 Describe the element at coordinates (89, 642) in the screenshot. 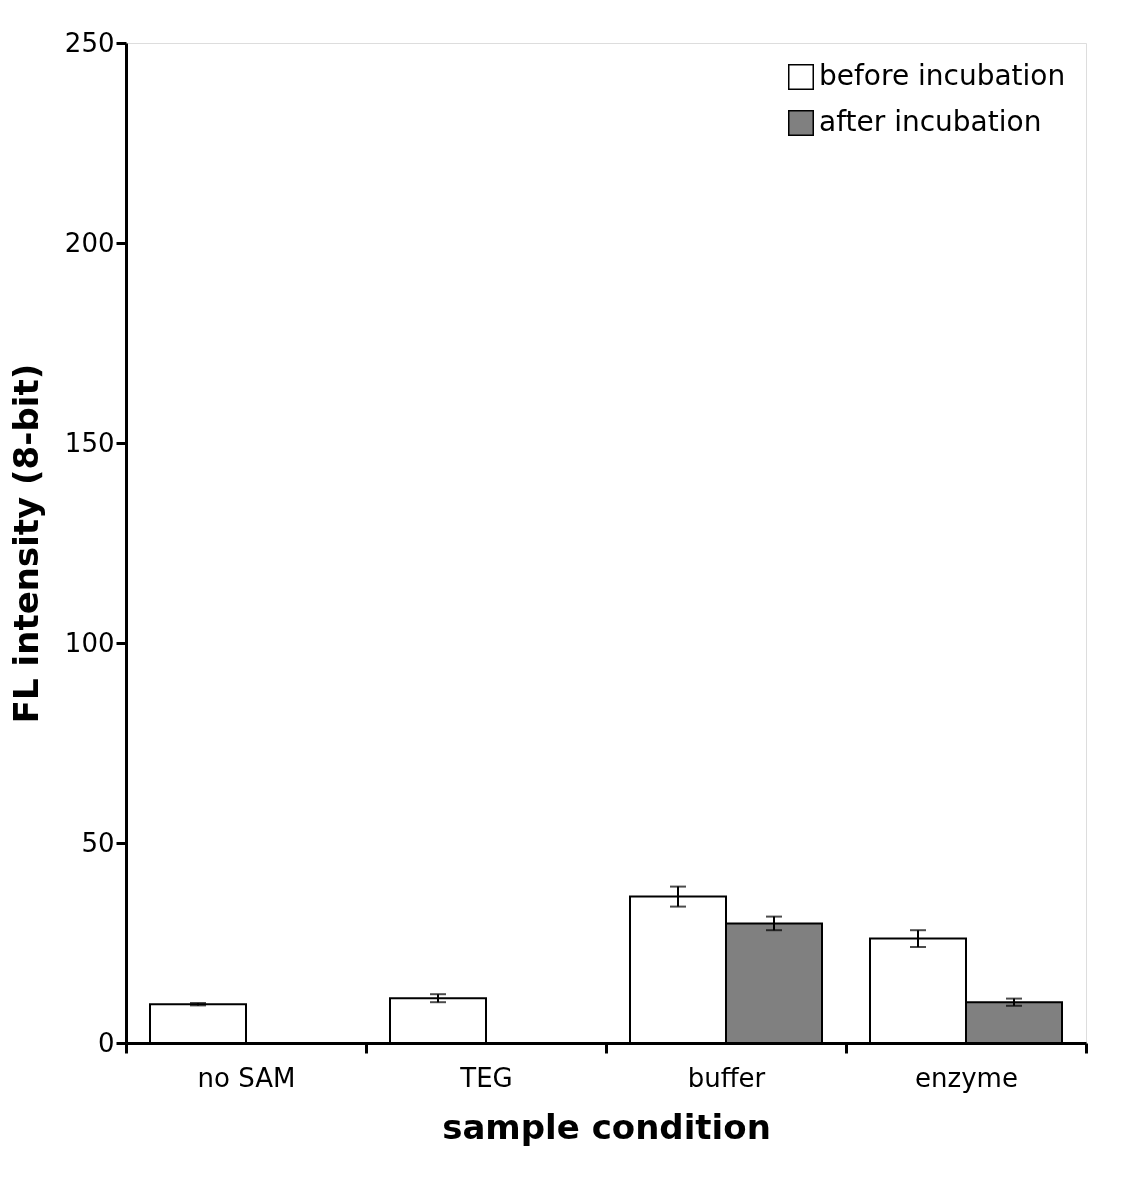

I see `y-tick-label: 100` at that location.